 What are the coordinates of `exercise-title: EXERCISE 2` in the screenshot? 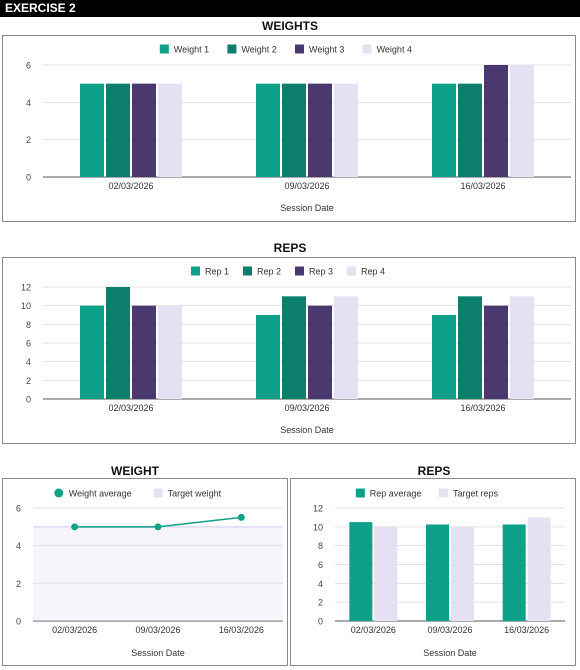 It's located at (40, 8).